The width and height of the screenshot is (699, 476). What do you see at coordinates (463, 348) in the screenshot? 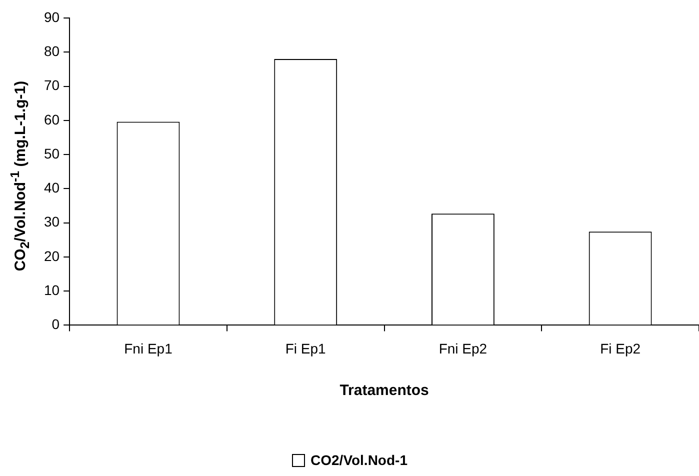
I see `x-tick-label: Fni Ep2` at bounding box center [463, 348].